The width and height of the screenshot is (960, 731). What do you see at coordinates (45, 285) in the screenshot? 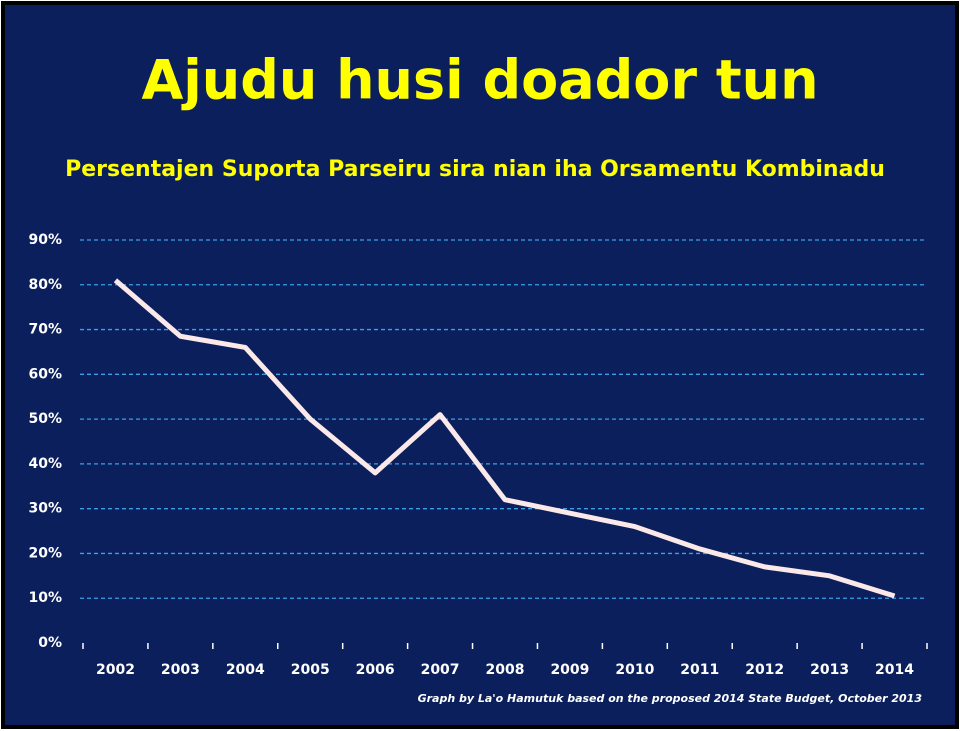
I see `y-tick-label: 80%` at bounding box center [45, 285].